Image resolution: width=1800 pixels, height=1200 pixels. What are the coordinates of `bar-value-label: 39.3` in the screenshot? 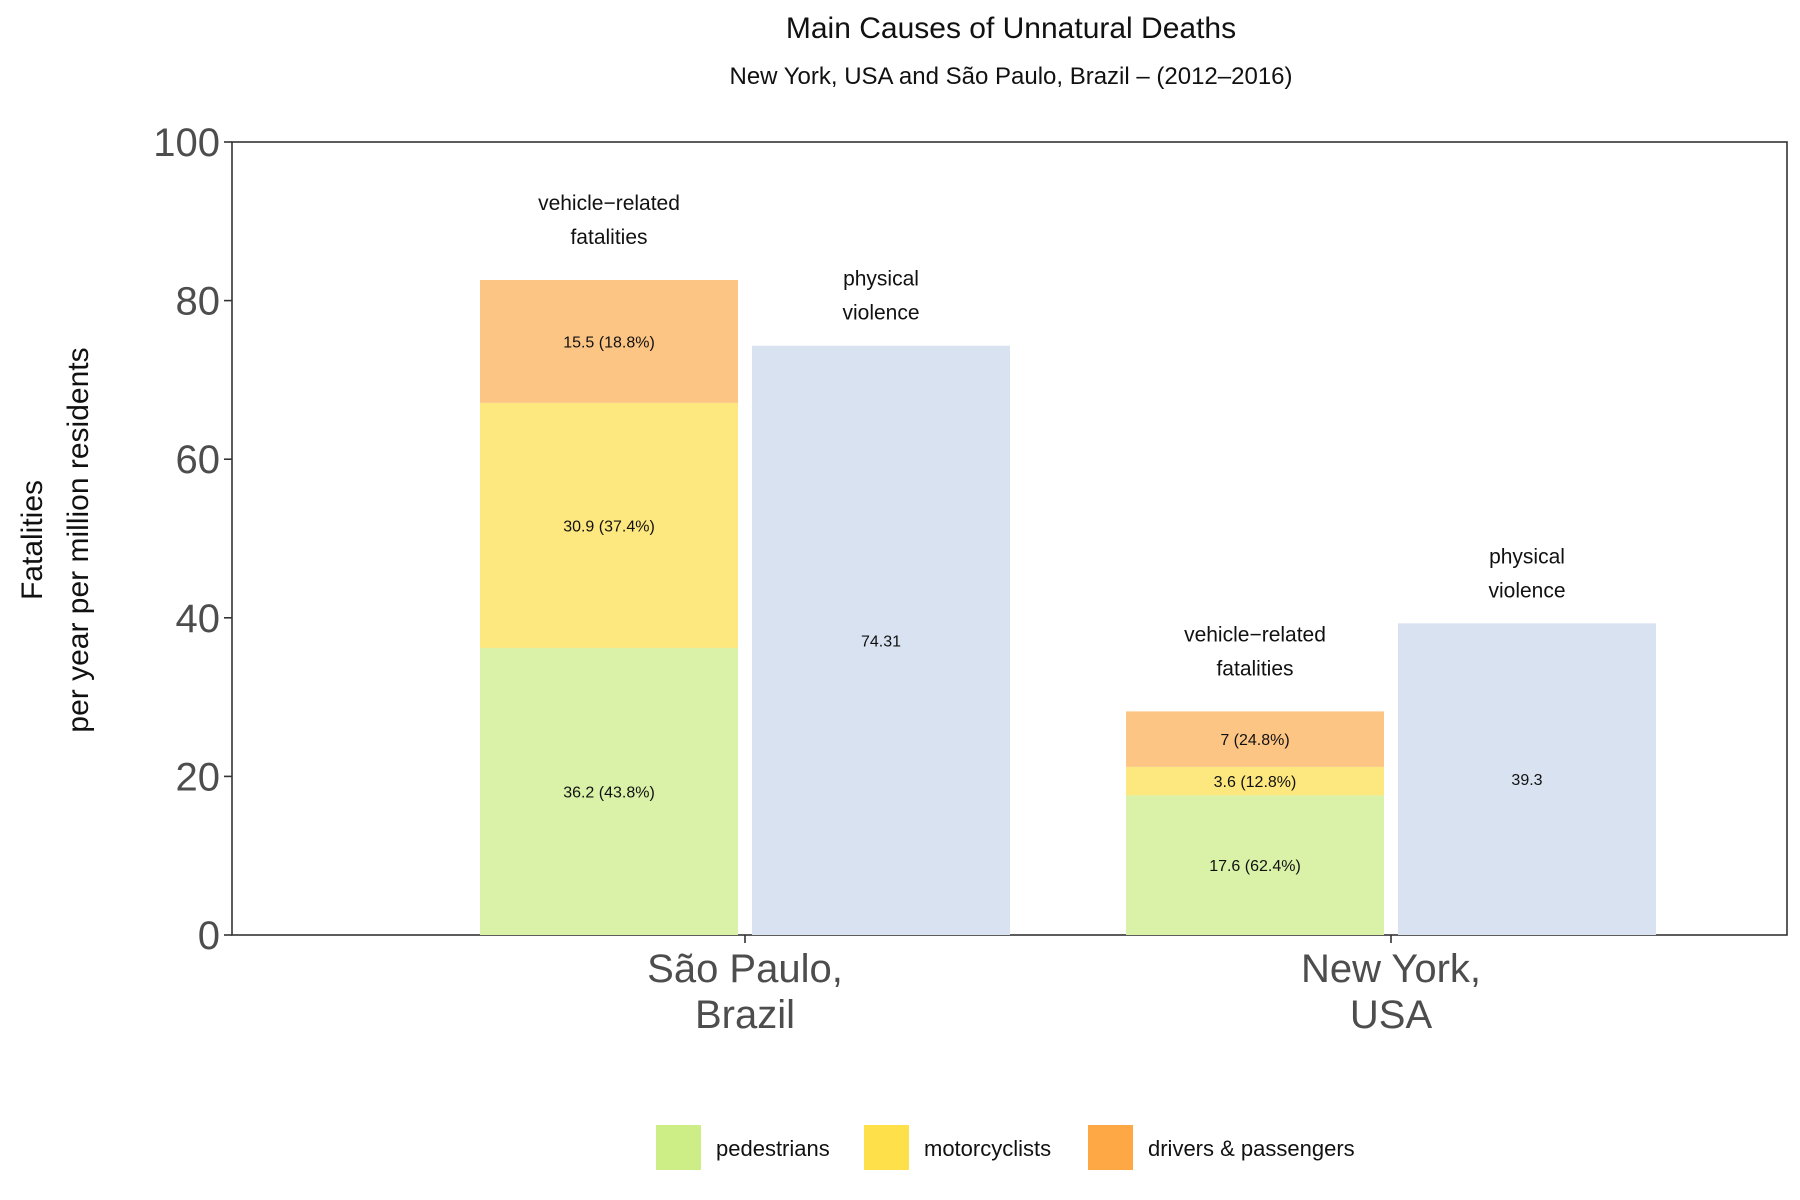 It's located at (1526, 780).